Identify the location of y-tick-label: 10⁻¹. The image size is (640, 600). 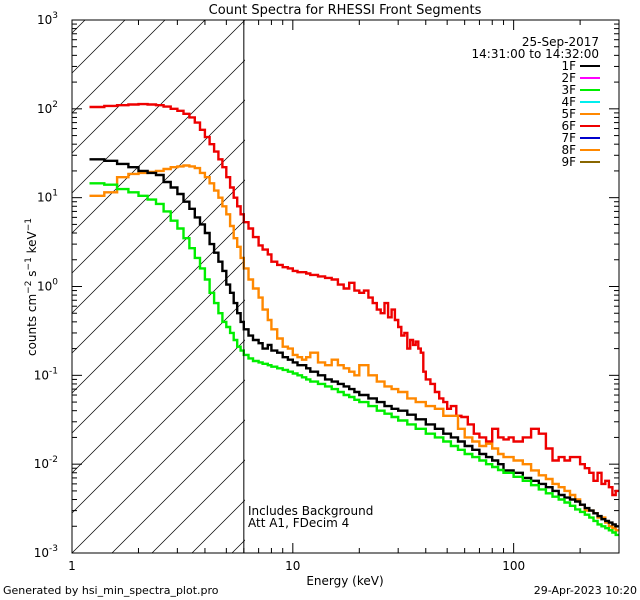
(46, 374).